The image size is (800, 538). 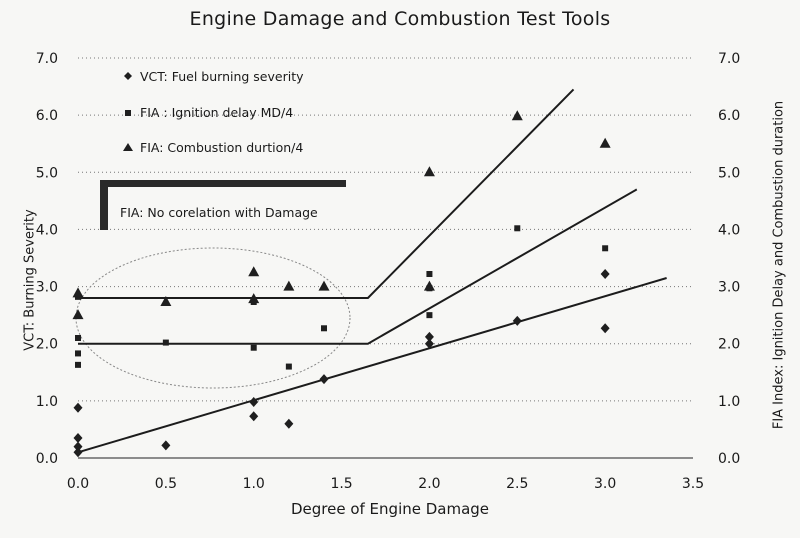 What do you see at coordinates (390, 509) in the screenshot?
I see `x-axis-label: Degree of Engine Damage` at bounding box center [390, 509].